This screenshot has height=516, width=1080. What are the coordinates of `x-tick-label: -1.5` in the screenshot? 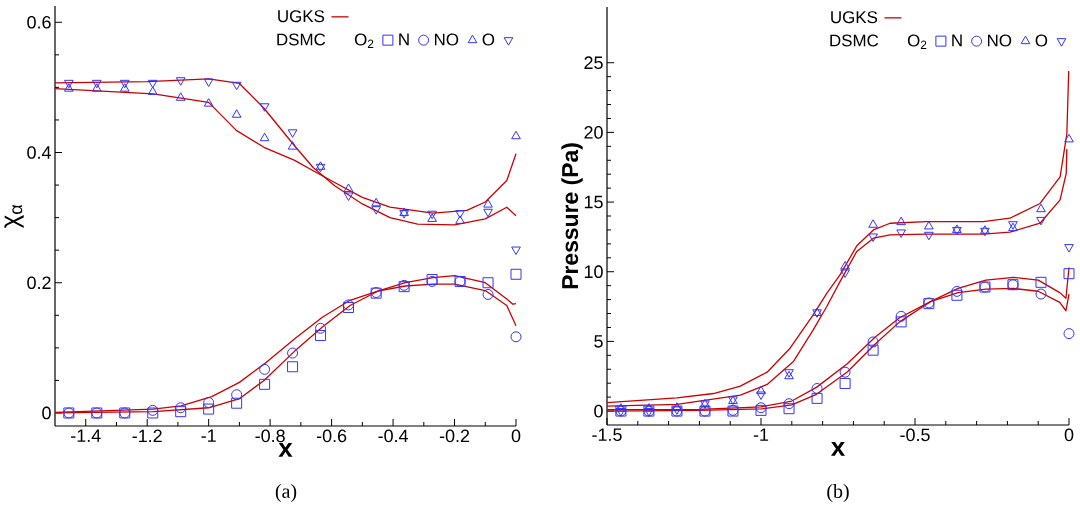 It's located at (607, 435).